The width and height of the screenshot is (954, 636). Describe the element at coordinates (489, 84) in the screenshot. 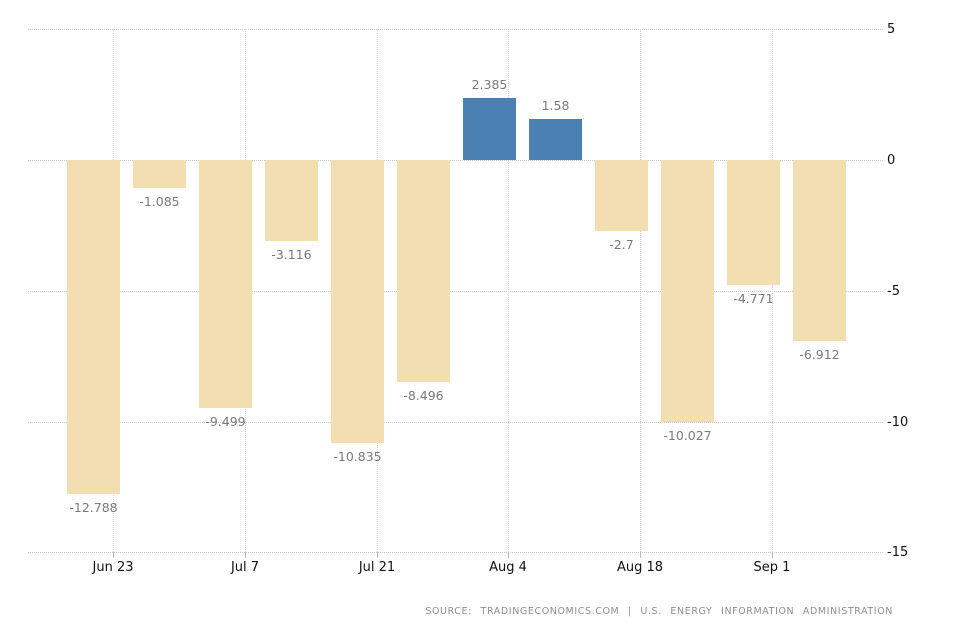

I see `bar-value-label: 2.385` at that location.